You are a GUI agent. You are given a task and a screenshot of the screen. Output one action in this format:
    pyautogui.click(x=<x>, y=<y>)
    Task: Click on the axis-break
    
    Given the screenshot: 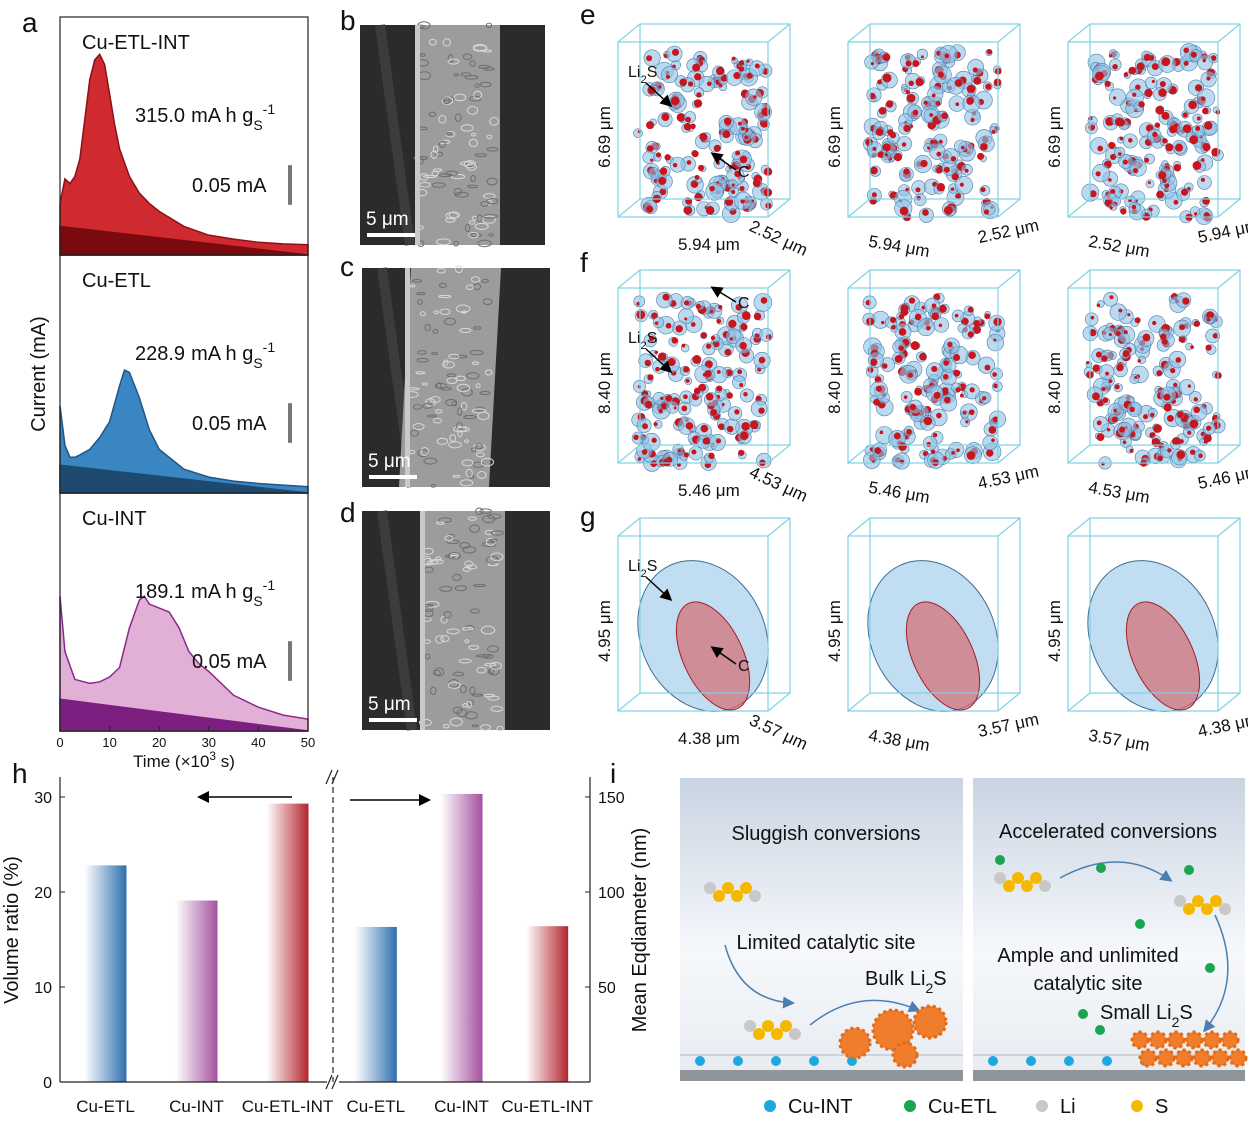 What is the action you would take?
    pyautogui.click(x=335, y=1082)
    